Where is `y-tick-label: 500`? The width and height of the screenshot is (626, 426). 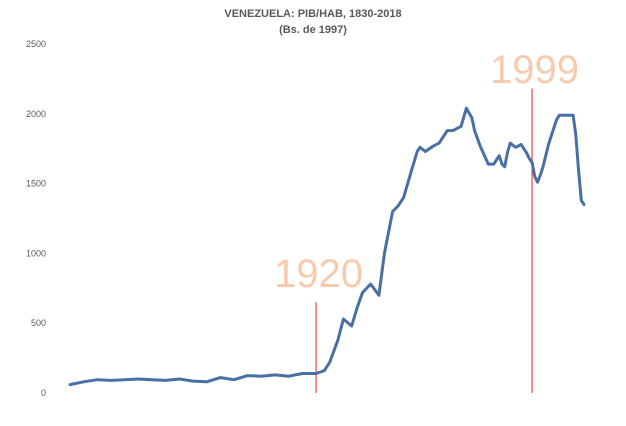 y-tick-label: 500 is located at coordinates (38, 323).